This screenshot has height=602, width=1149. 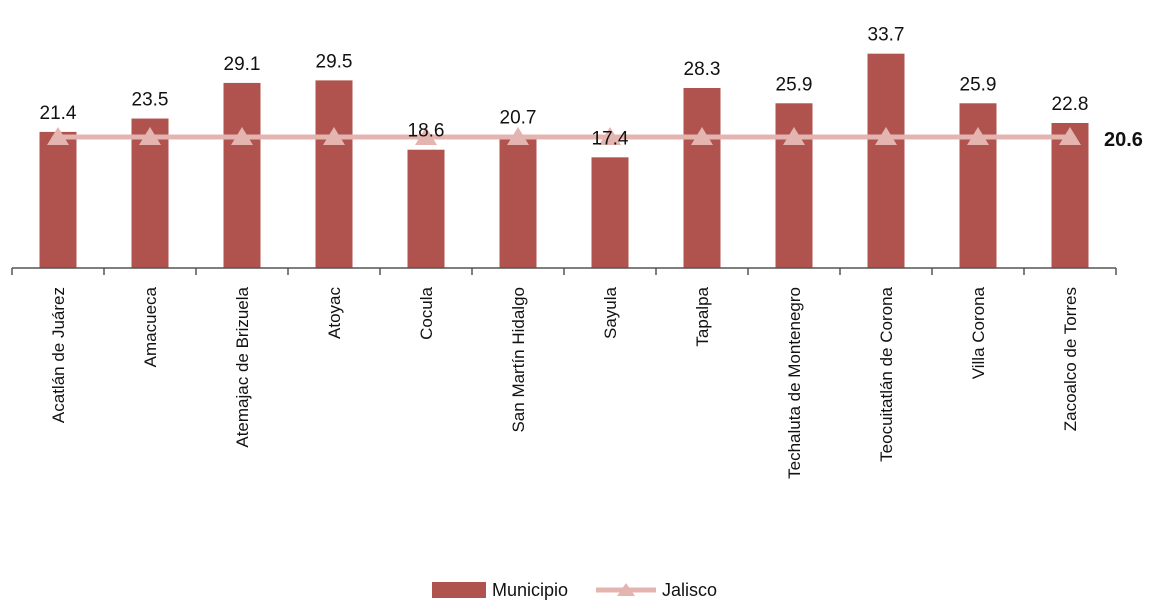 I want to click on category-label: Atemajac de Brizuela, so click(x=242, y=366).